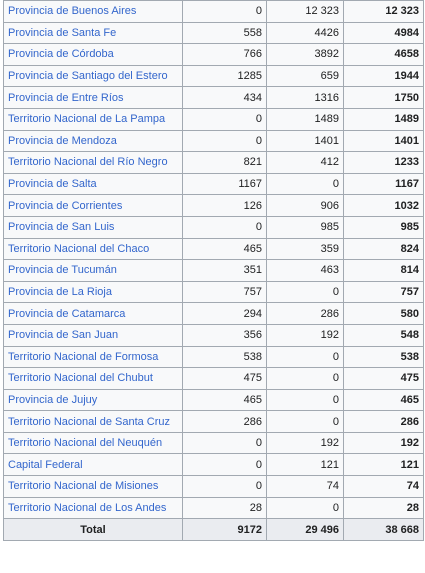 The width and height of the screenshot is (425, 573). What do you see at coordinates (305, 76) in the screenshot?
I see `value-col-b: 659` at bounding box center [305, 76].